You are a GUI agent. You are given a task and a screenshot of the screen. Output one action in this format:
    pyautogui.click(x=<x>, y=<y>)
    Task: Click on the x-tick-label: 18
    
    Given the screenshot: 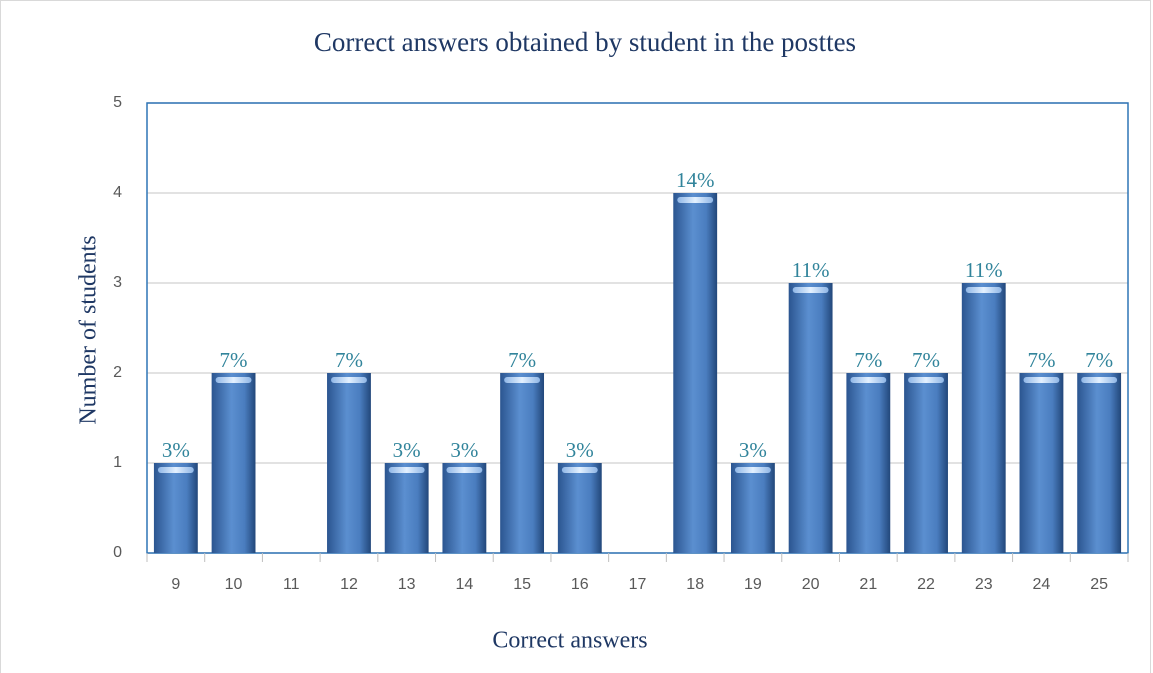 What is the action you would take?
    pyautogui.click(x=695, y=584)
    